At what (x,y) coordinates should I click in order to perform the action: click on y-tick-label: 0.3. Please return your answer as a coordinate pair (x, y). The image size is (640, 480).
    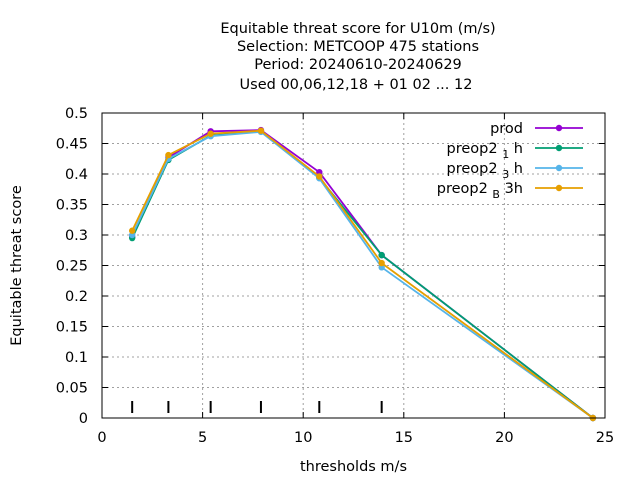
    Looking at the image, I should click on (76, 236).